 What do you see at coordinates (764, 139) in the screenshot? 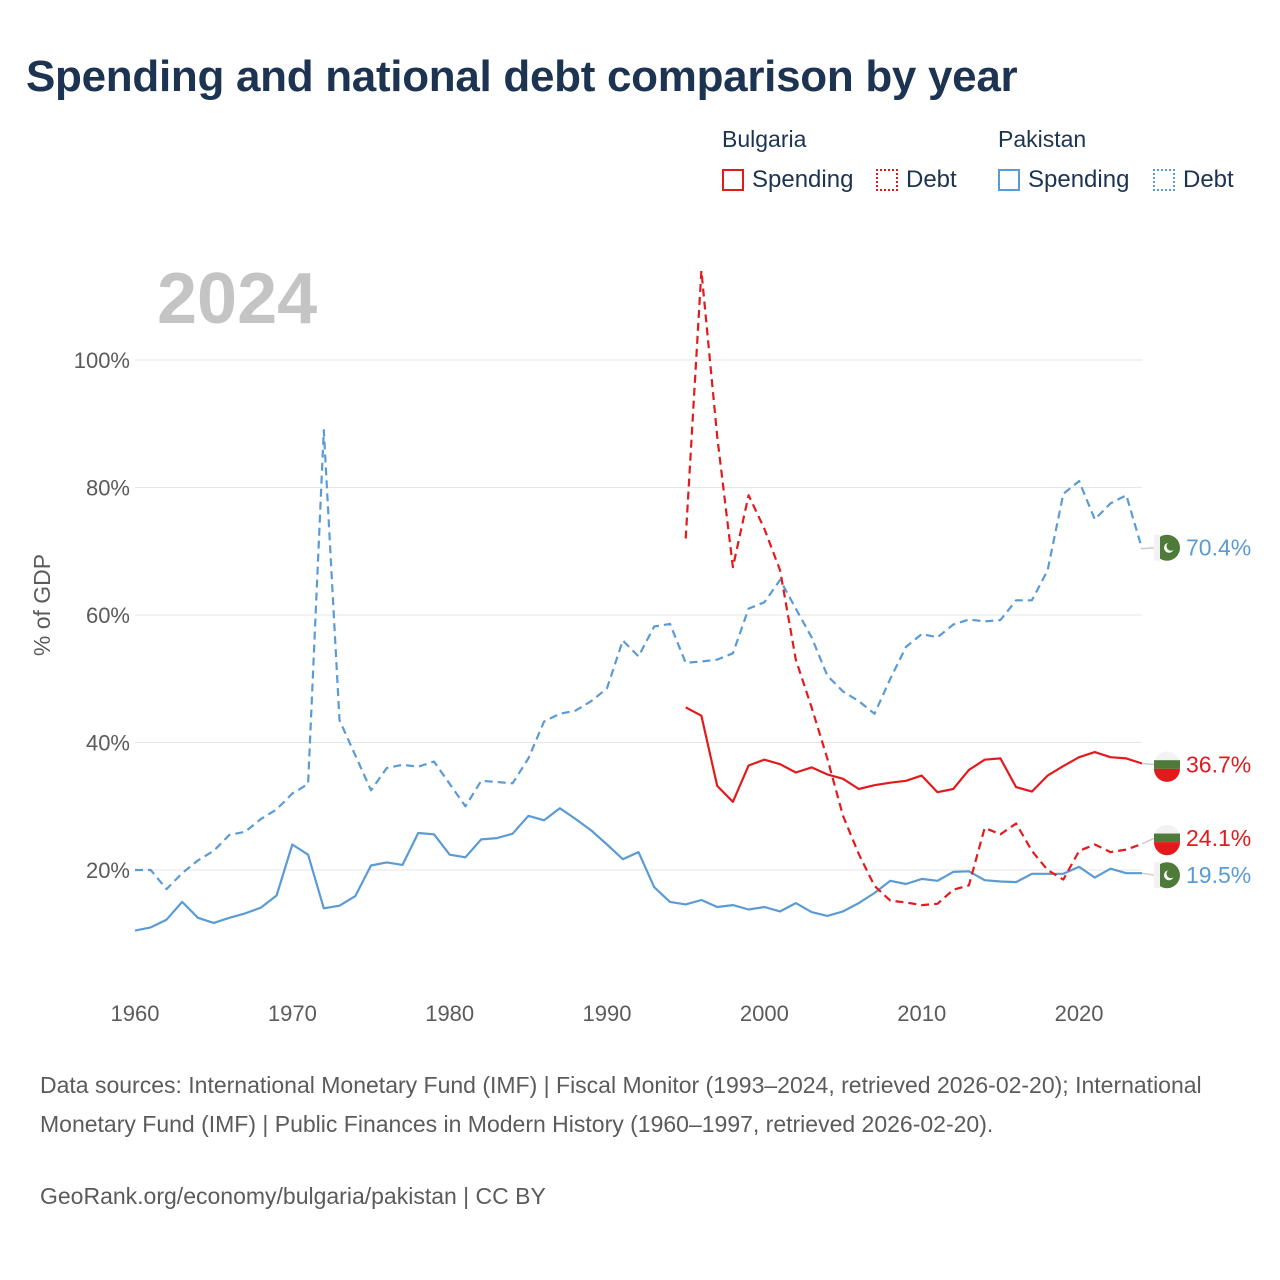
I see `legend-group-bulgaria: Bulgaria` at bounding box center [764, 139].